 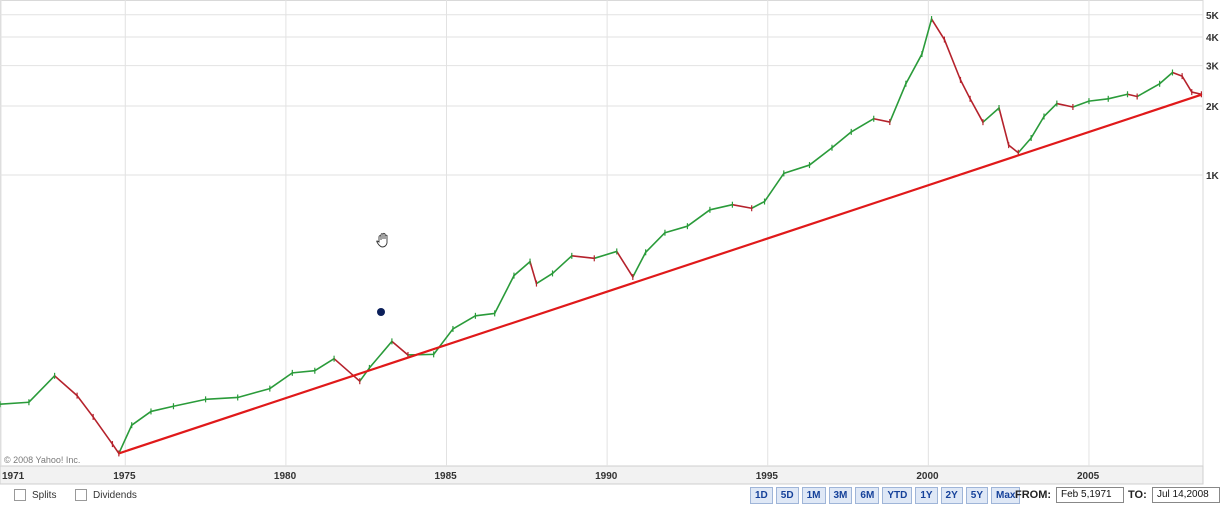 I want to click on to-date-input: Jul 14,2008, so click(x=1186, y=495).